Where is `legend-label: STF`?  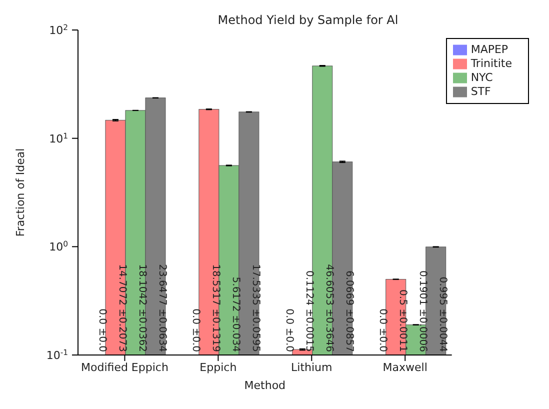
legend-label: STF is located at coordinates (480, 91).